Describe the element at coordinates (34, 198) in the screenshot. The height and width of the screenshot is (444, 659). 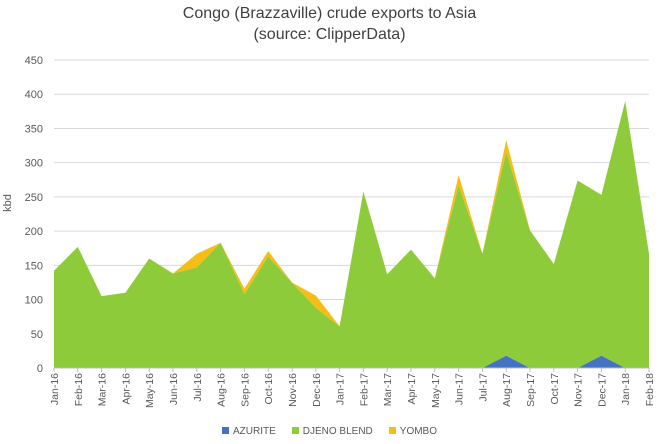
I see `y-tick-label: 250` at that location.